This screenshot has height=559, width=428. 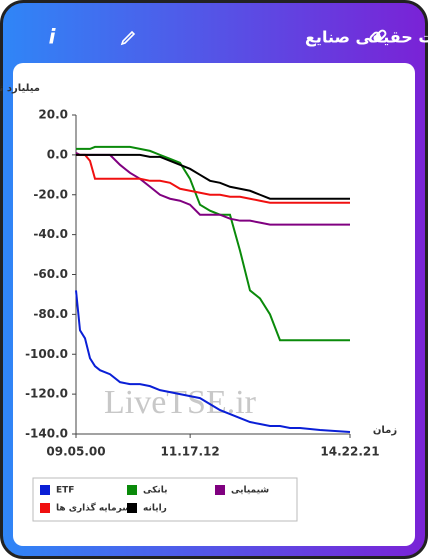 I want to click on legend-label: رایانه, so click(x=155, y=509).